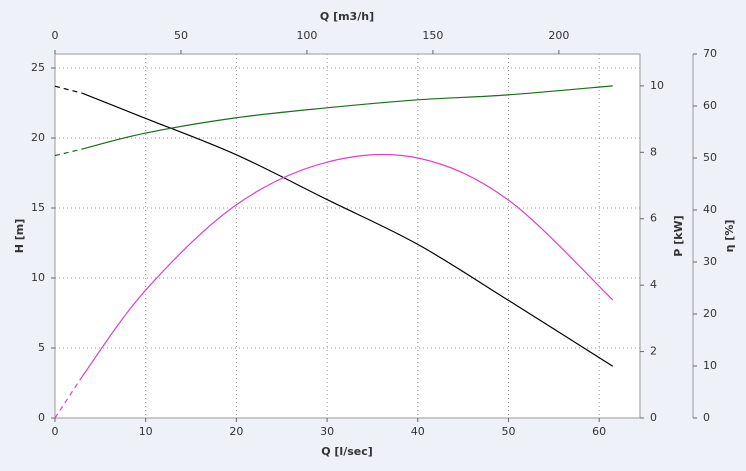  Describe the element at coordinates (657, 85) in the screenshot. I see `y2-tick-label: 10` at that location.